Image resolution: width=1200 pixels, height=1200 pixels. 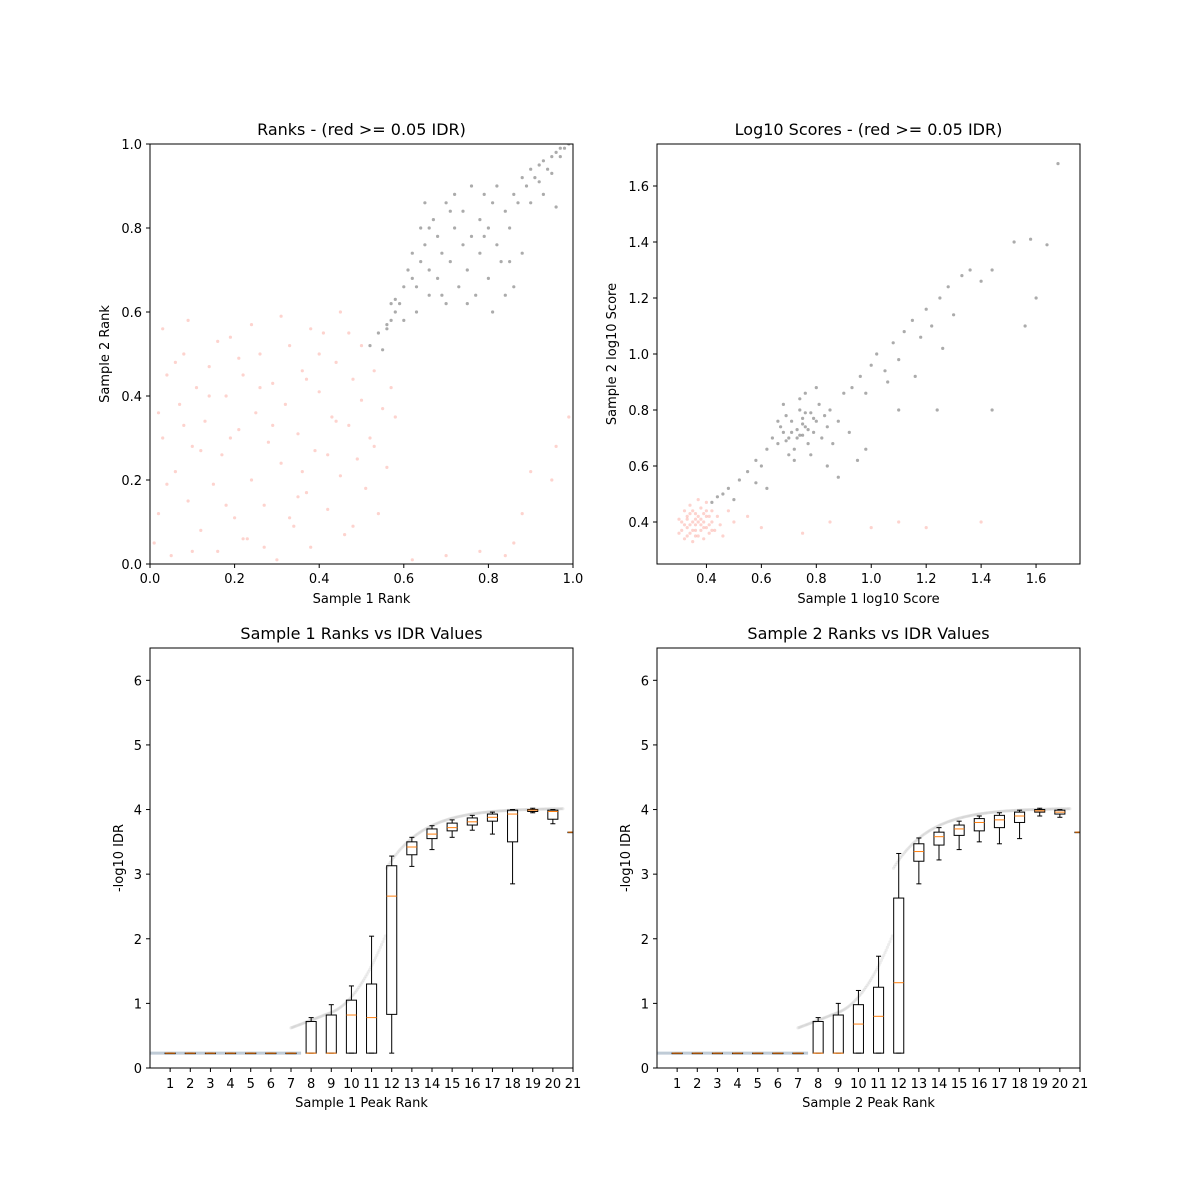 What do you see at coordinates (150, 579) in the screenshot?
I see `x-tick-label: 0.0` at bounding box center [150, 579].